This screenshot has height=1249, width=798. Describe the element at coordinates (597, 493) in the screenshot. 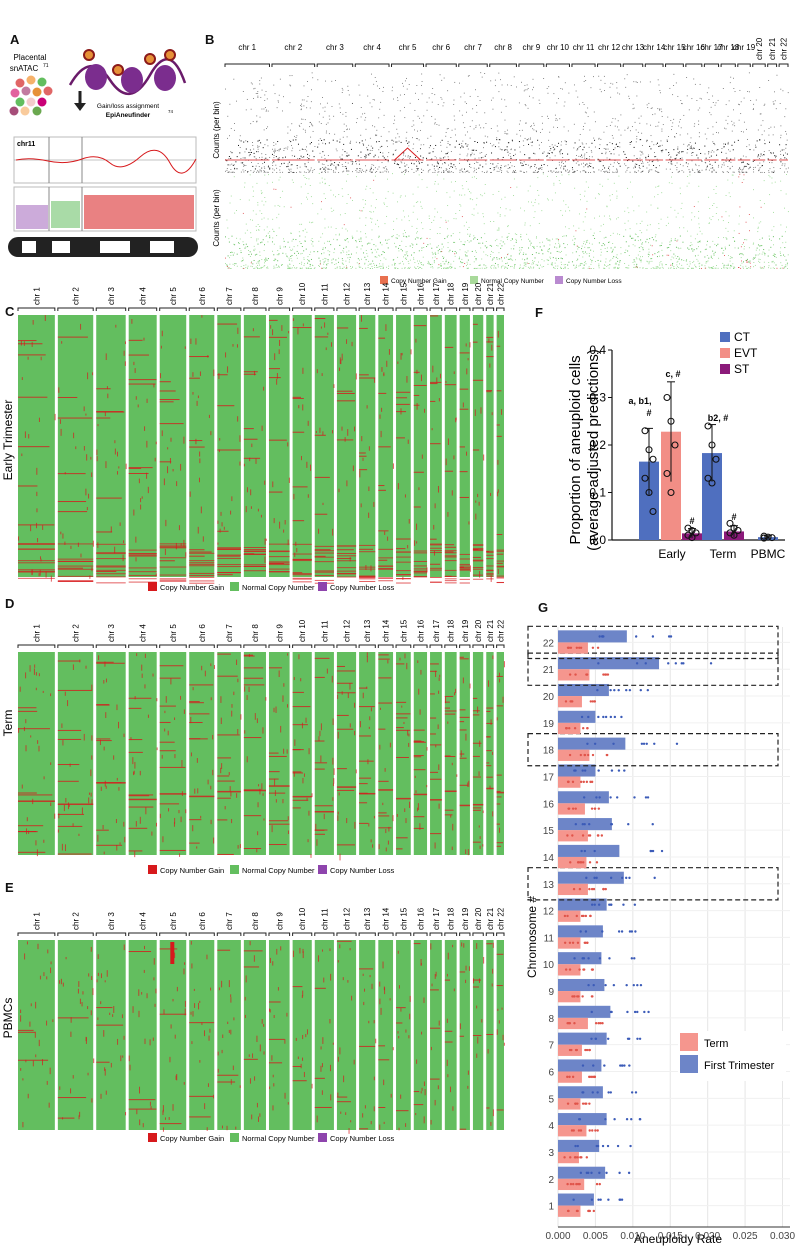

I see `f-ytick: 0.1` at that location.